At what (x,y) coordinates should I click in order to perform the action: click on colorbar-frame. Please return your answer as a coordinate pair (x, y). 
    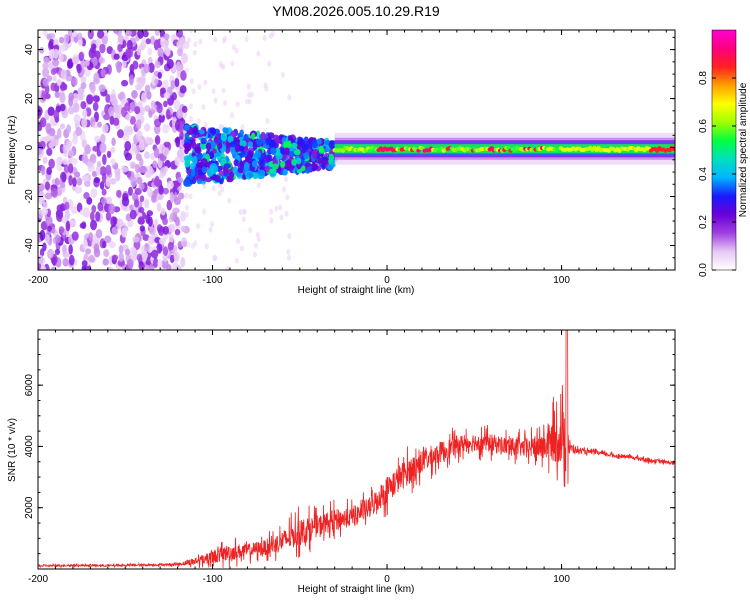
    Looking at the image, I should click on (724, 150).